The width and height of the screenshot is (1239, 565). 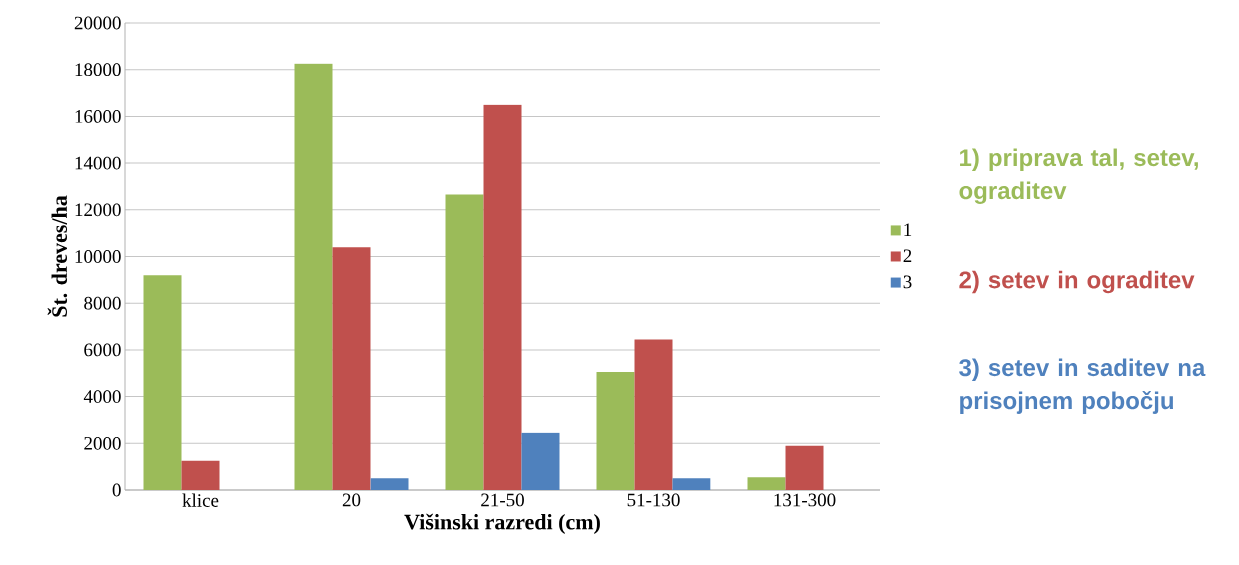 What do you see at coordinates (102, 397) in the screenshot?
I see `y-tick-label: 4000` at bounding box center [102, 397].